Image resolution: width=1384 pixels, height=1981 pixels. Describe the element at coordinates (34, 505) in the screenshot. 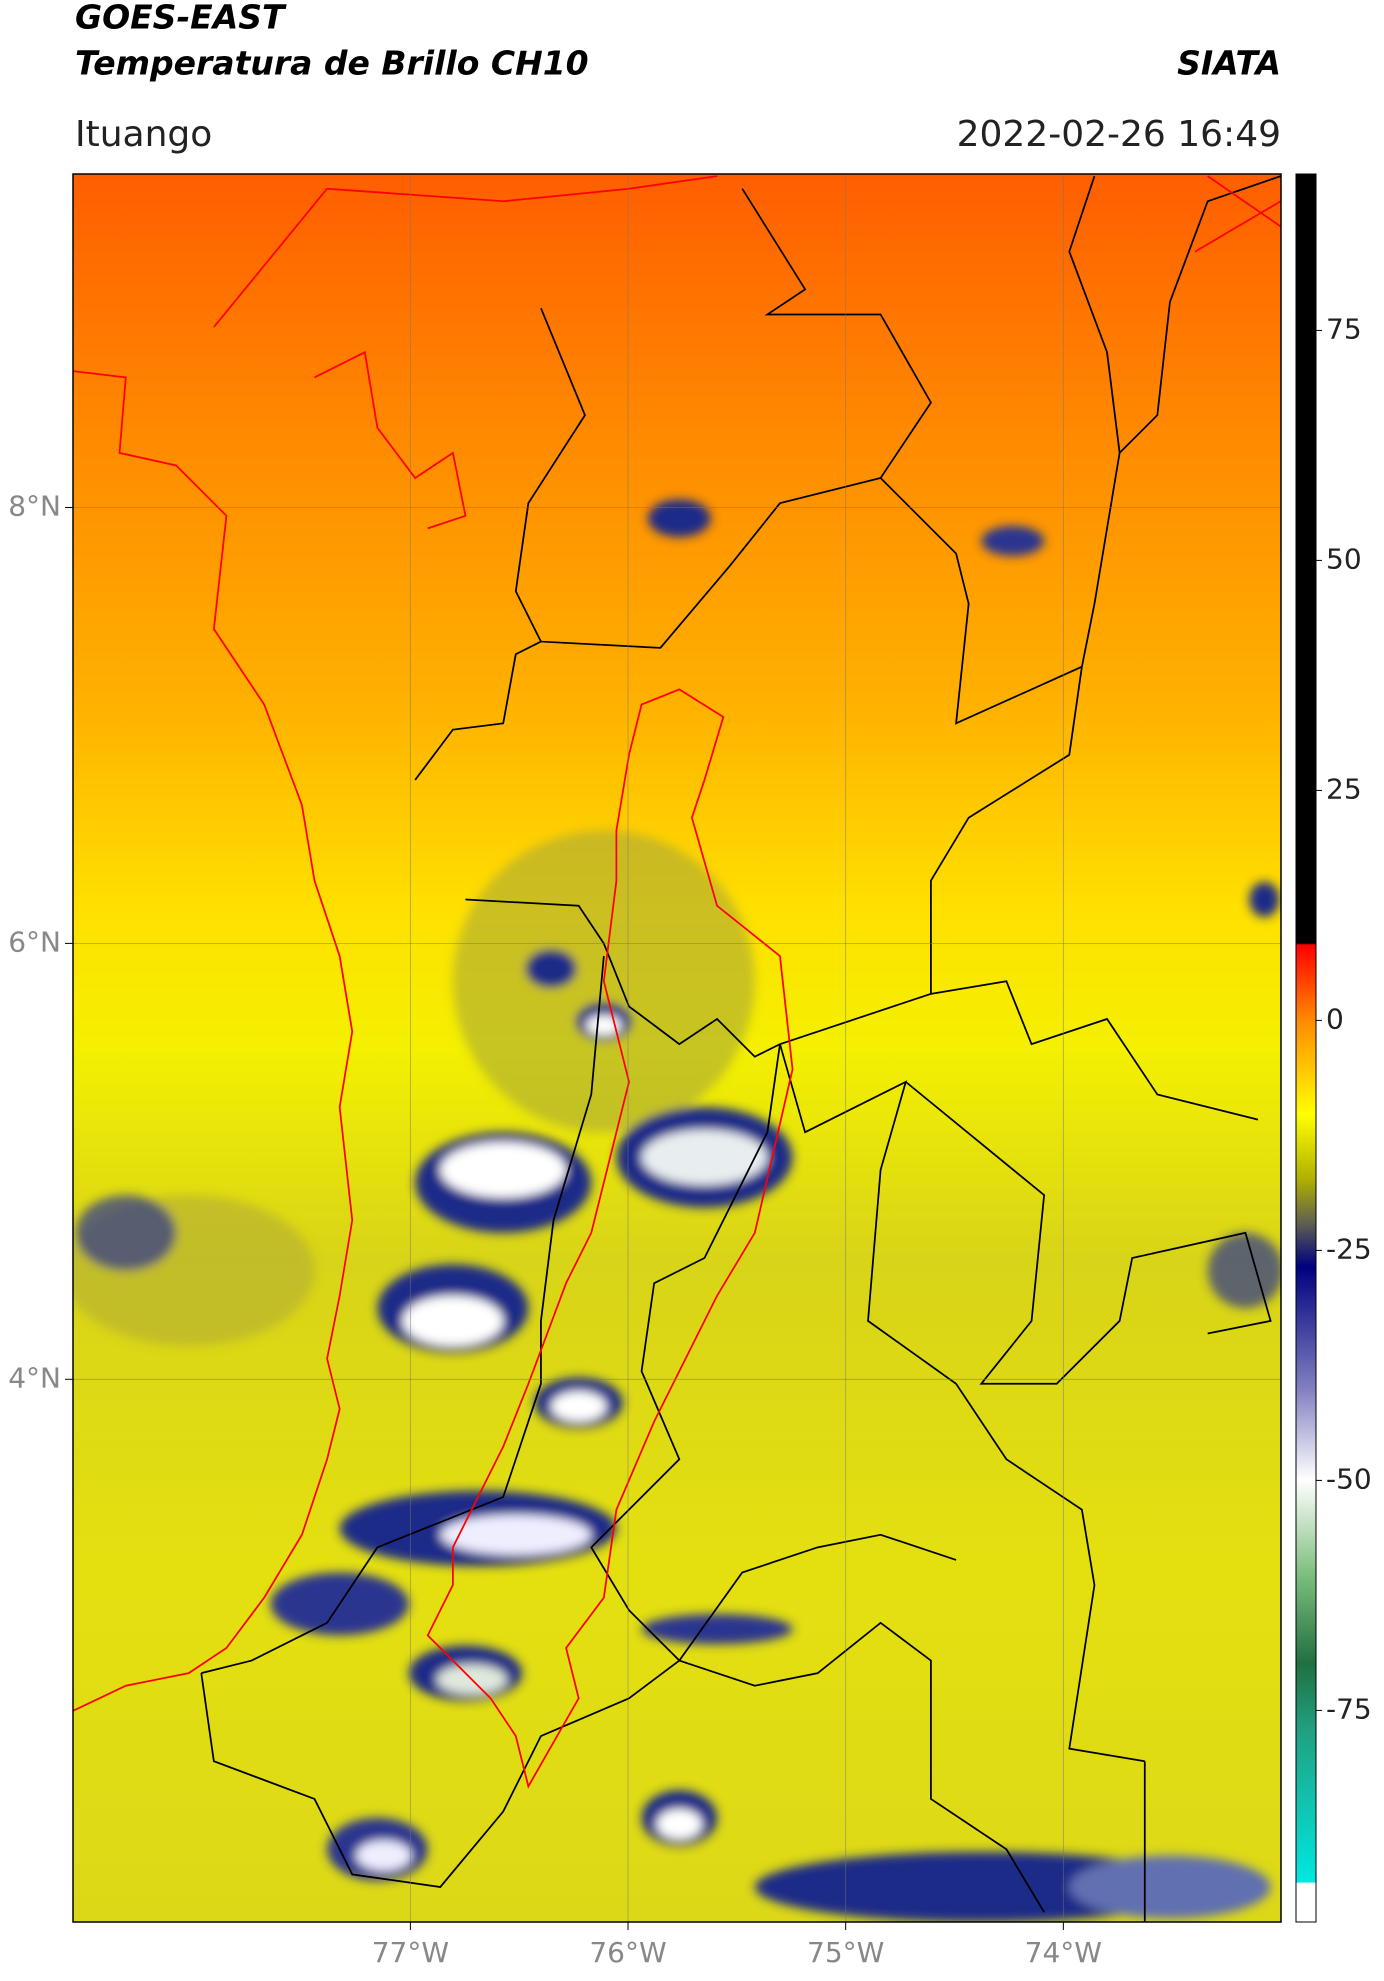

I see `y-tick-label: 8°N` at that location.